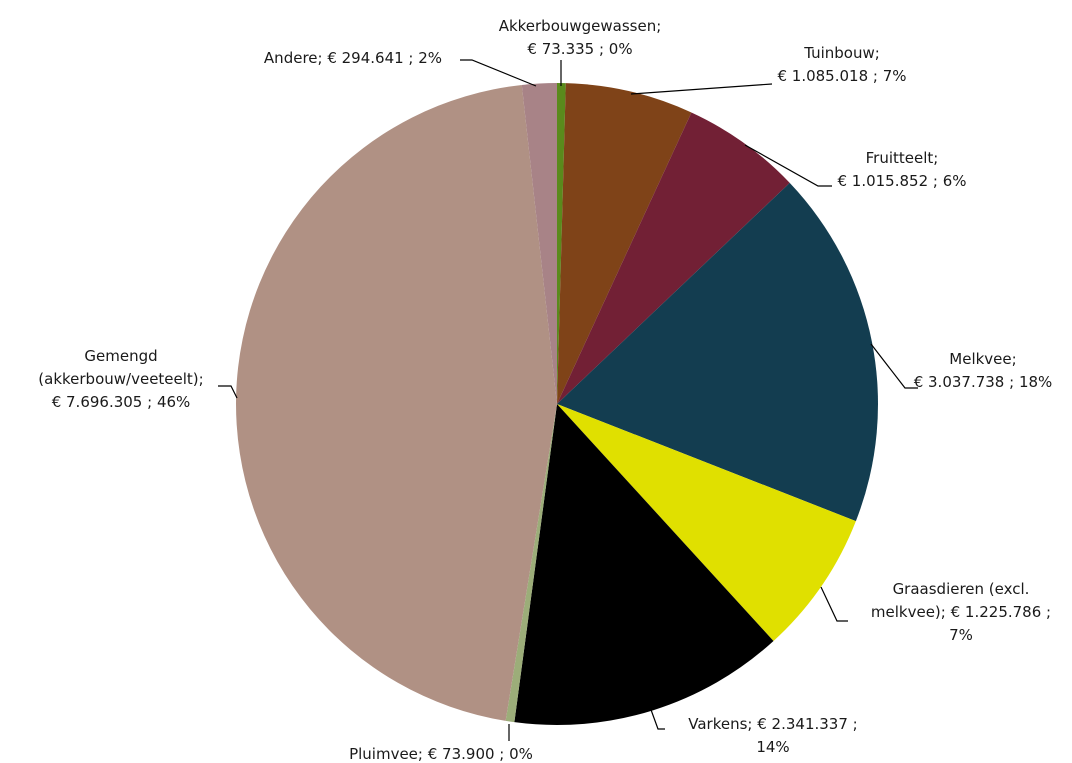 The width and height of the screenshot is (1072, 763). Describe the element at coordinates (841, 64) in the screenshot. I see `data-label-tuinbouw: Tuinbouw; € 1.085.018 ; 7%` at that location.